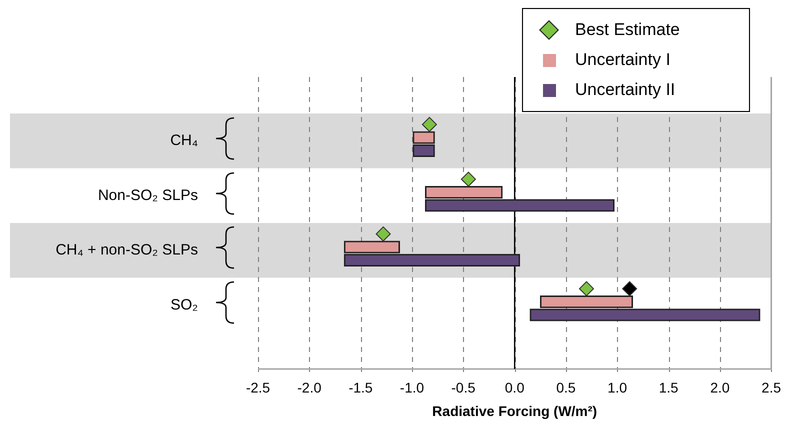 This screenshot has height=444, width=792. Describe the element at coordinates (127, 250) in the screenshot. I see `y-tick-label: CH₄ + non-SO₂ SLPs` at that location.